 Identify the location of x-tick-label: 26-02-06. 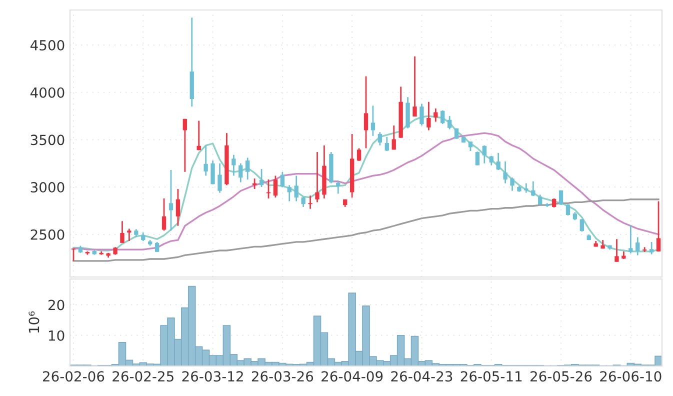
(73, 376).